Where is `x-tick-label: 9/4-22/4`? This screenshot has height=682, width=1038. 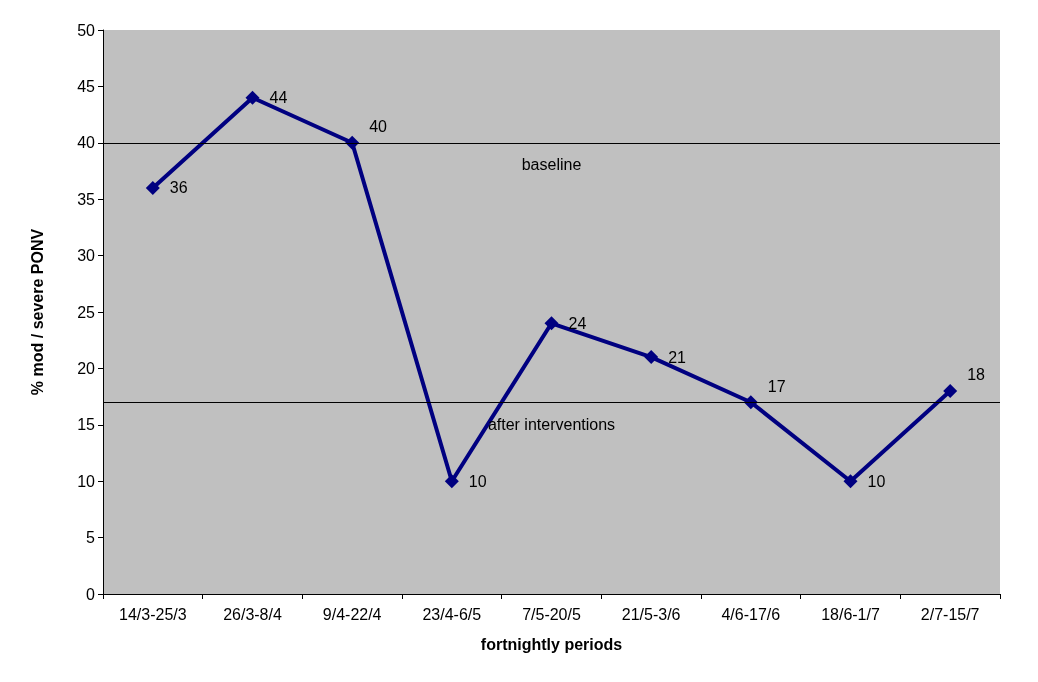
x-tick-label: 9/4-22/4 is located at coordinates (352, 614).